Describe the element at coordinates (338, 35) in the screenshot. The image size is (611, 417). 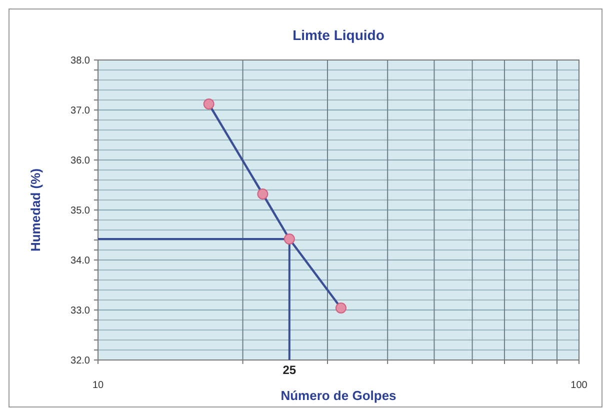
I see `chart-title: Limte Liquido` at that location.